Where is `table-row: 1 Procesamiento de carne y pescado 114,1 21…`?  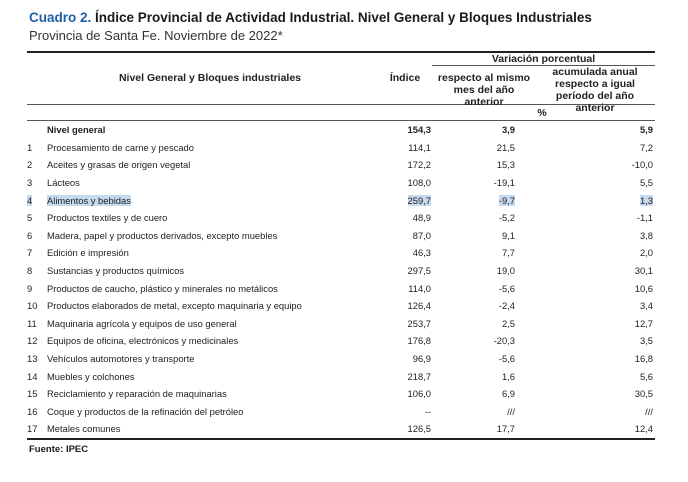 table-row: 1 Procesamiento de carne y pescado 114,1 21… is located at coordinates (341, 148).